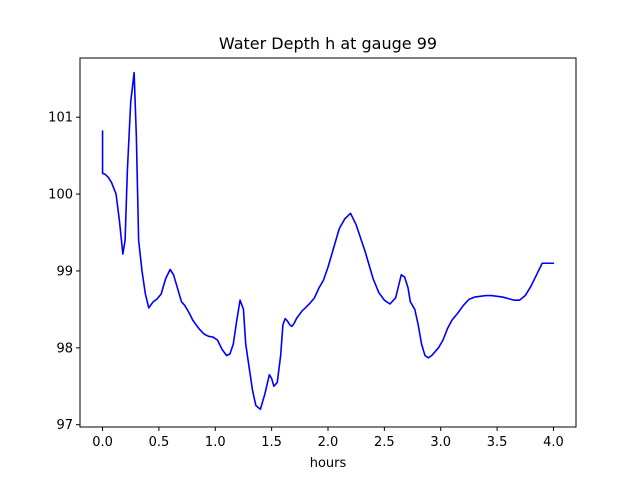  What do you see at coordinates (497, 442) in the screenshot?
I see `x-tick-label: 3.5` at bounding box center [497, 442].